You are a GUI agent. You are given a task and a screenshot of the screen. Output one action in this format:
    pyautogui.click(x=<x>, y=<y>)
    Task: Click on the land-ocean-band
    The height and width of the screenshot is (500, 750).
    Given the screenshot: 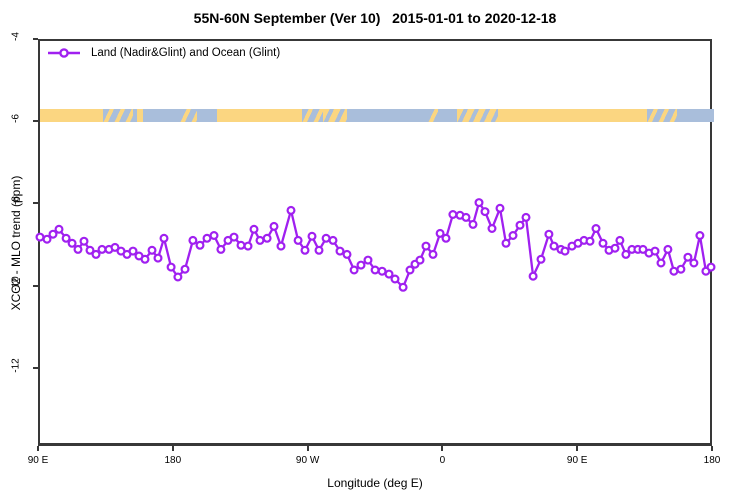 What is the action you would take?
    pyautogui.click(x=377, y=116)
    